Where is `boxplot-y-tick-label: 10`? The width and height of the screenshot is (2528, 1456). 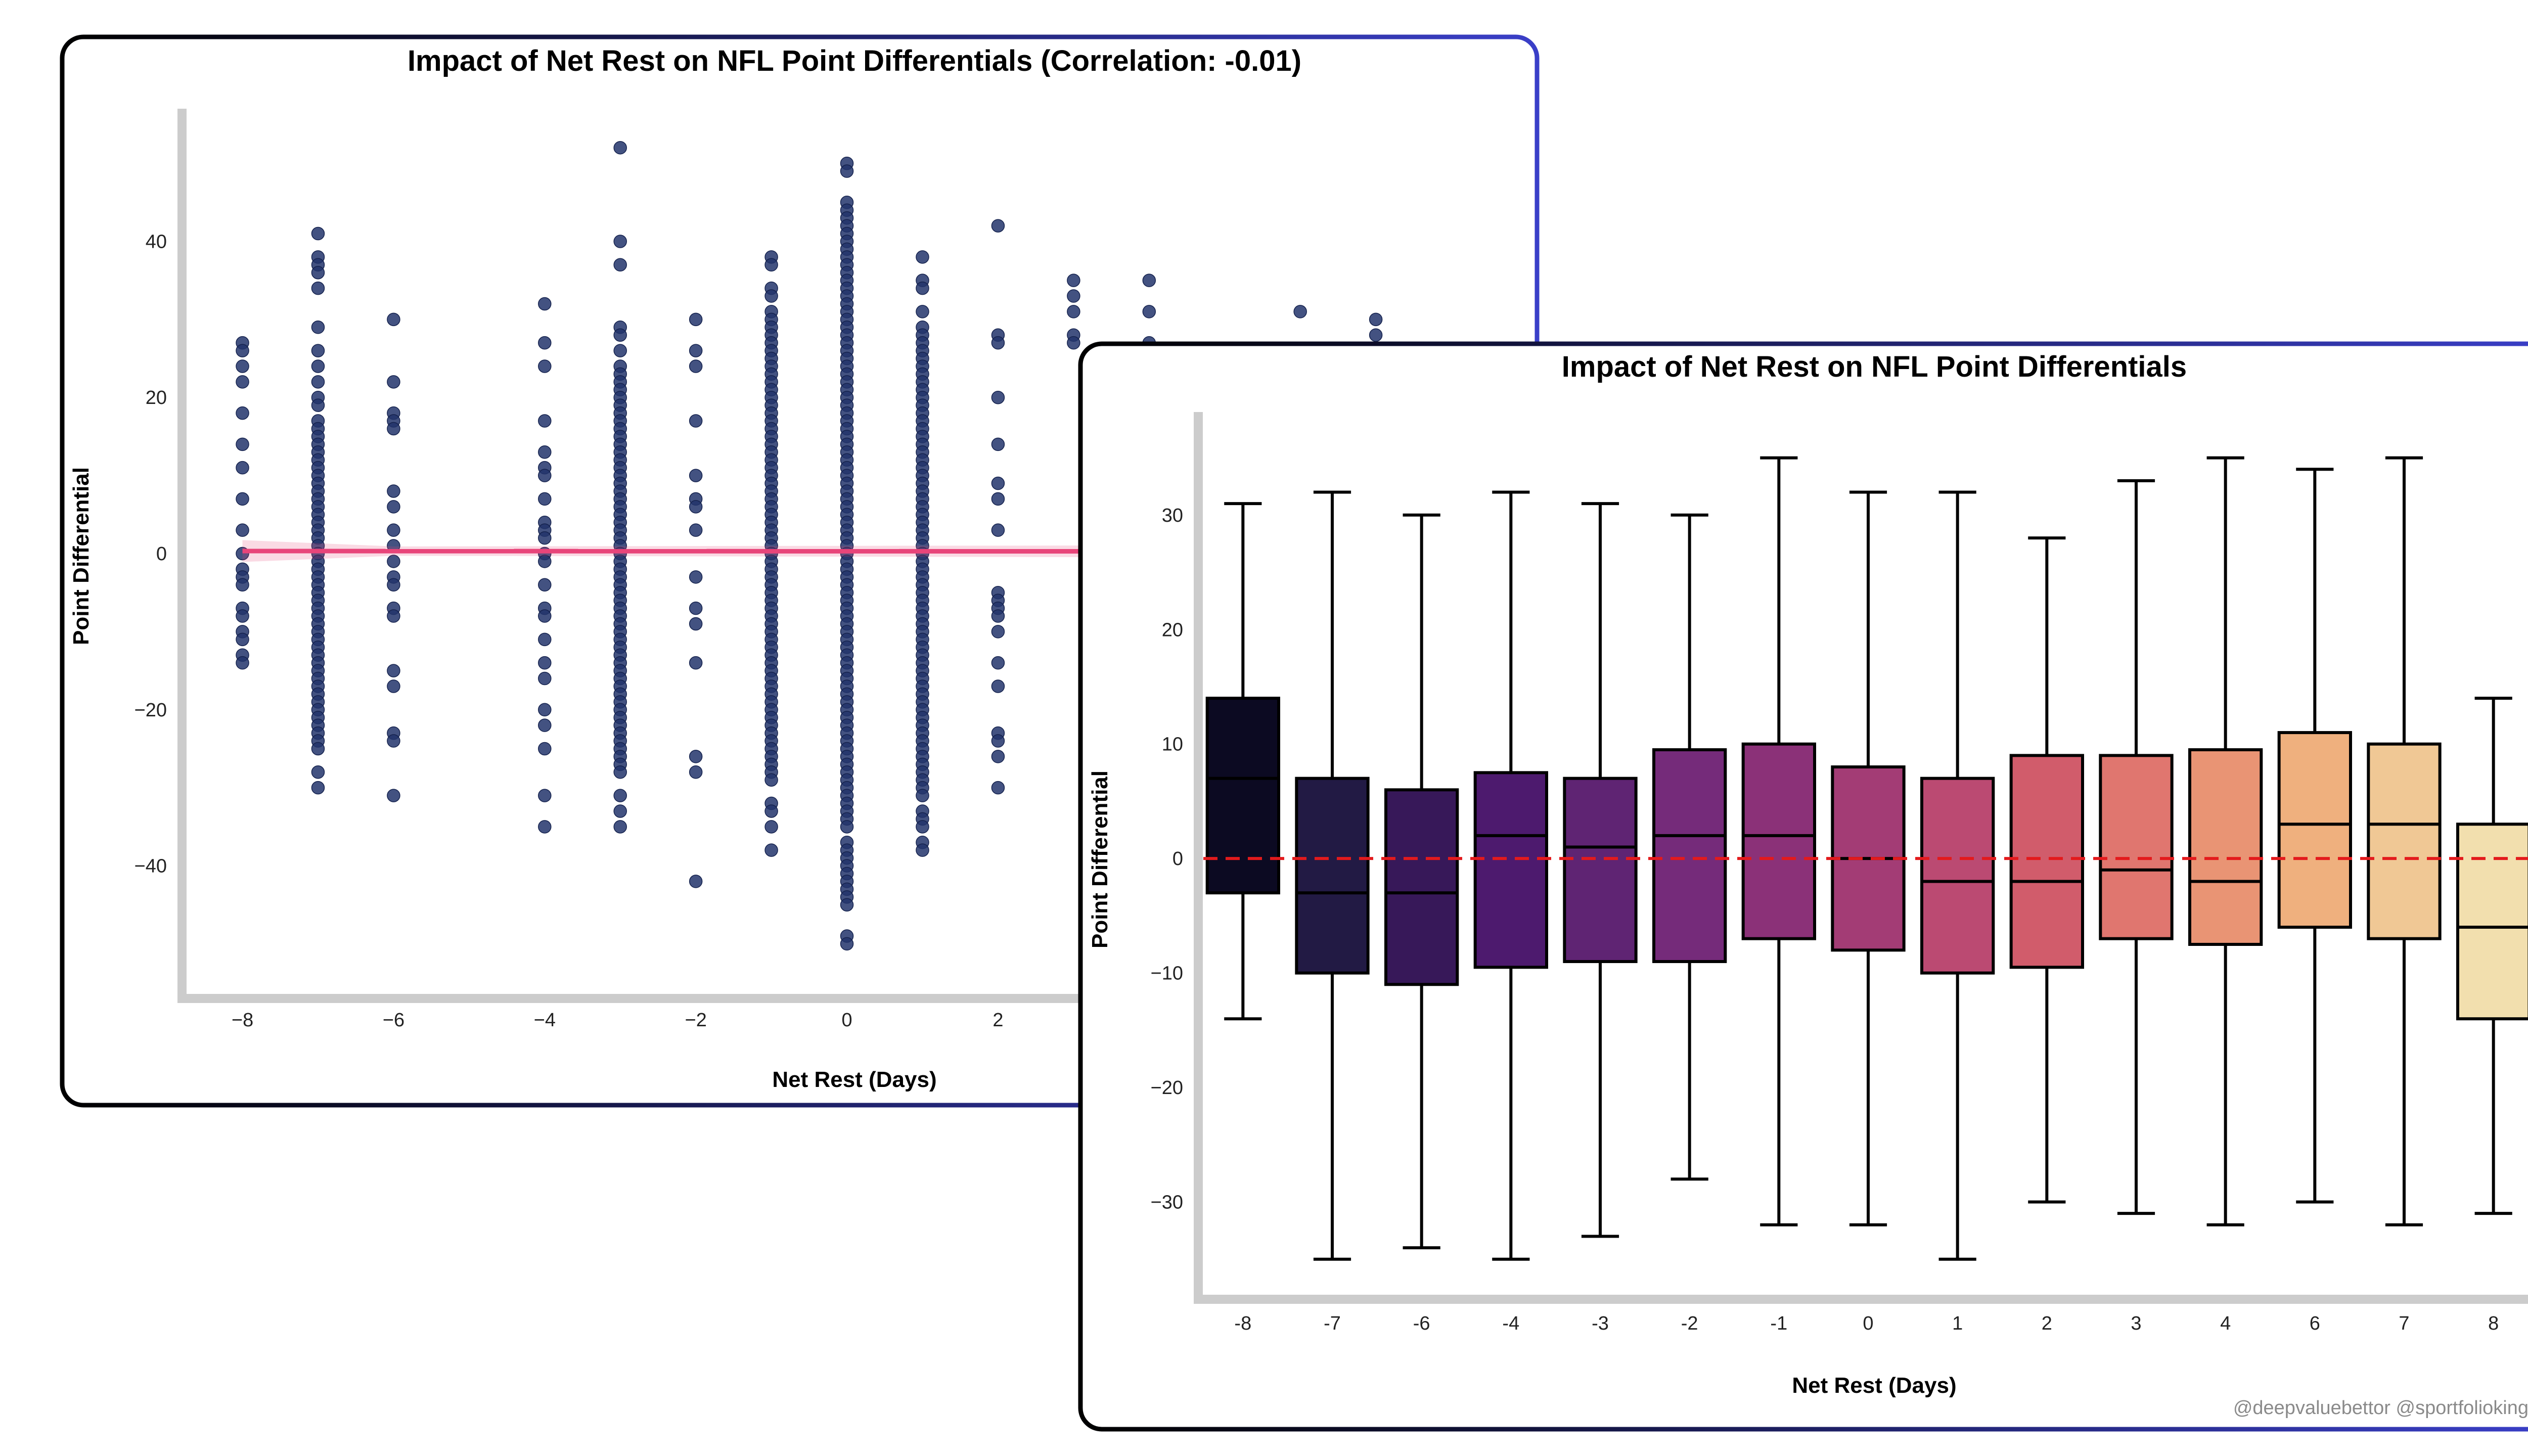
boxplot-y-tick-label: 10 is located at coordinates (1173, 744).